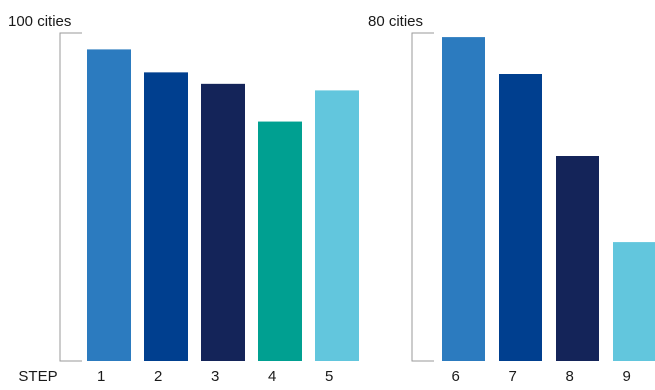 This screenshot has width=655, height=390. Describe the element at coordinates (513, 376) in the screenshot. I see `tick-label-step-7: 7` at that location.